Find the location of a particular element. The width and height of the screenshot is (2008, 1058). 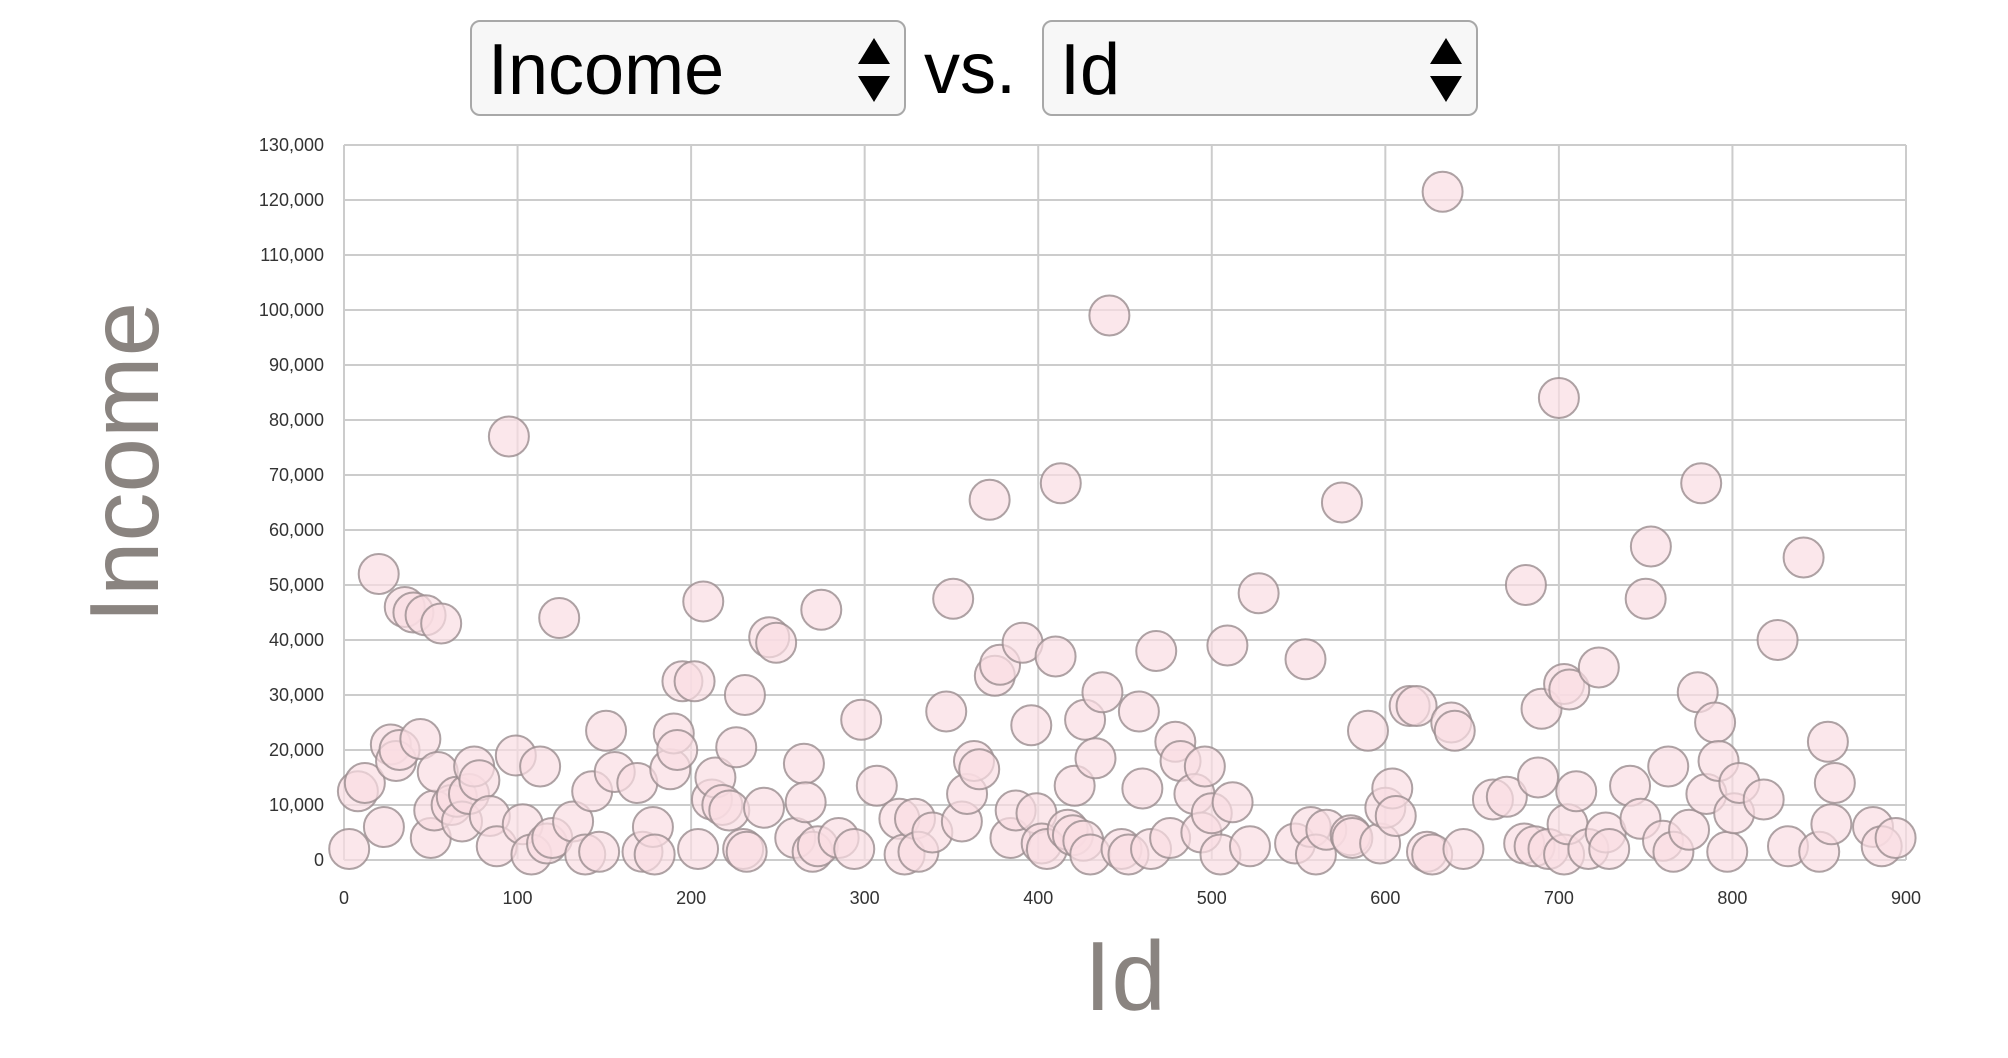

y-axis-title: Income is located at coordinates (124, 462).